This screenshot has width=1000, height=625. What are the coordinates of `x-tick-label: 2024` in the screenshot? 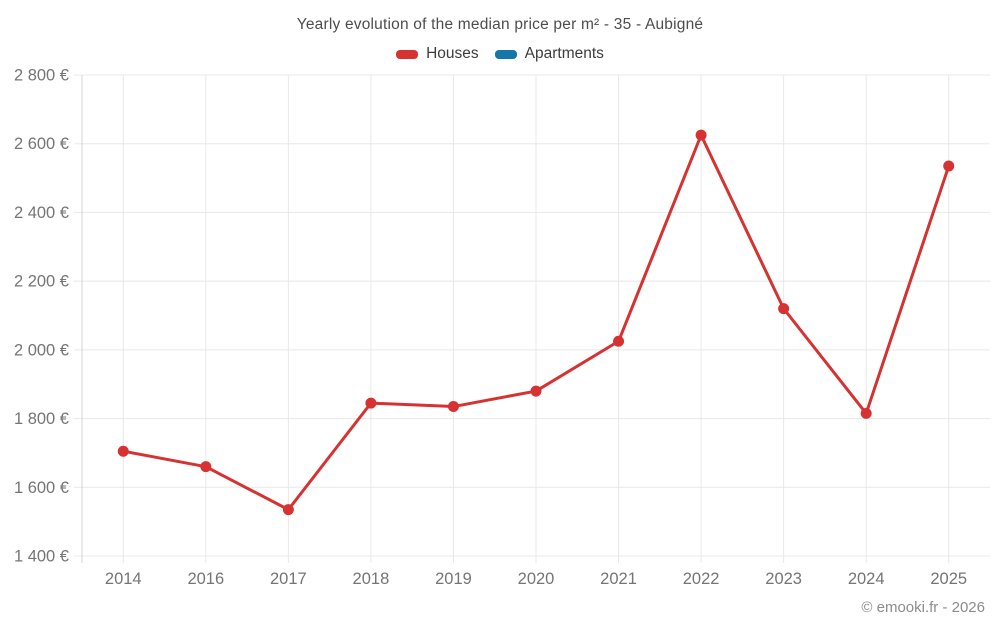 It's located at (866, 579).